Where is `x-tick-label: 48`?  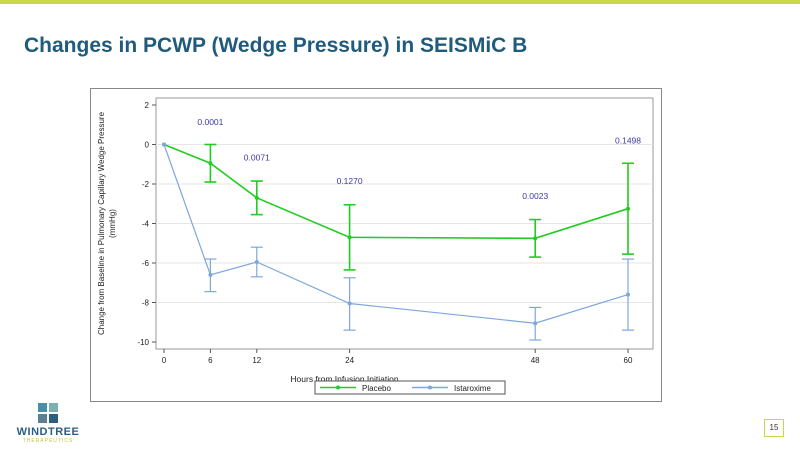
x-tick-label: 48 is located at coordinates (535, 360).